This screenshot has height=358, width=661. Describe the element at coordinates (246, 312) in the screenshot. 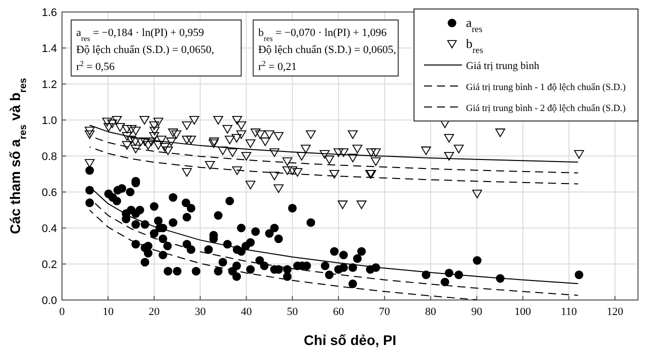

I see `x-tick-label: 40` at that location.